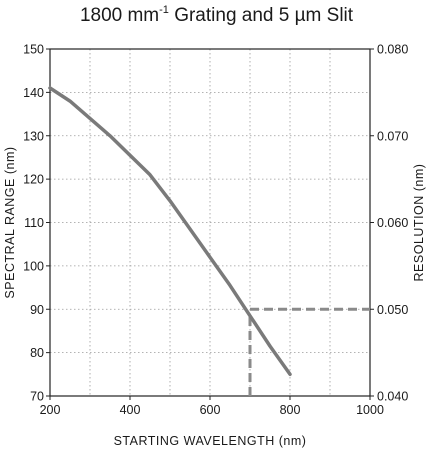 This screenshot has height=455, width=433. What do you see at coordinates (261, 15) in the screenshot?
I see `chart-title-suffix: Grating and 5 µm Slit` at bounding box center [261, 15].